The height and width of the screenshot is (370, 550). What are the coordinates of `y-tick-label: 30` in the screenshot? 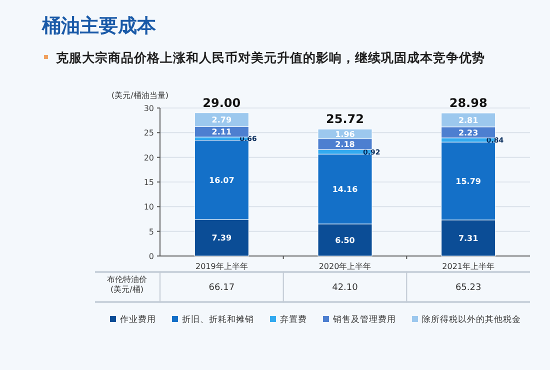 It's located at (149, 108).